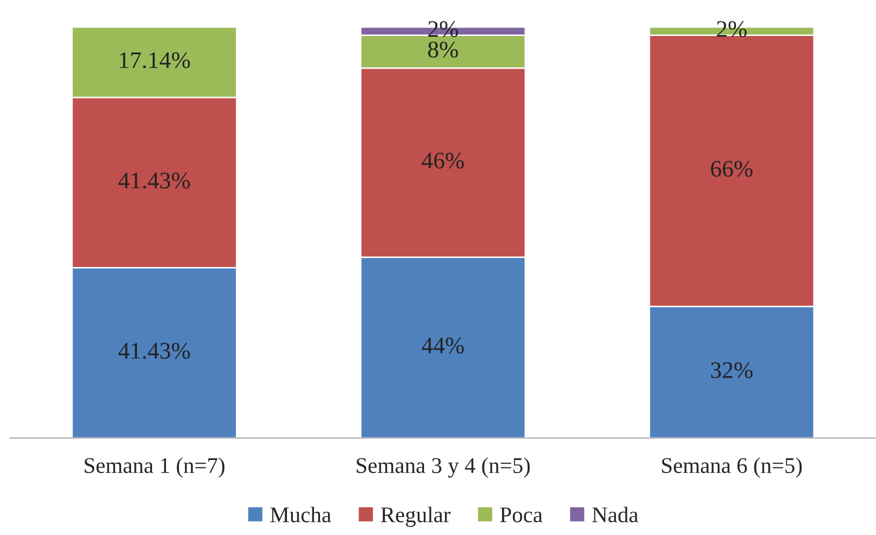 The height and width of the screenshot is (535, 876). I want to click on legend-label: Mucha, so click(301, 514).